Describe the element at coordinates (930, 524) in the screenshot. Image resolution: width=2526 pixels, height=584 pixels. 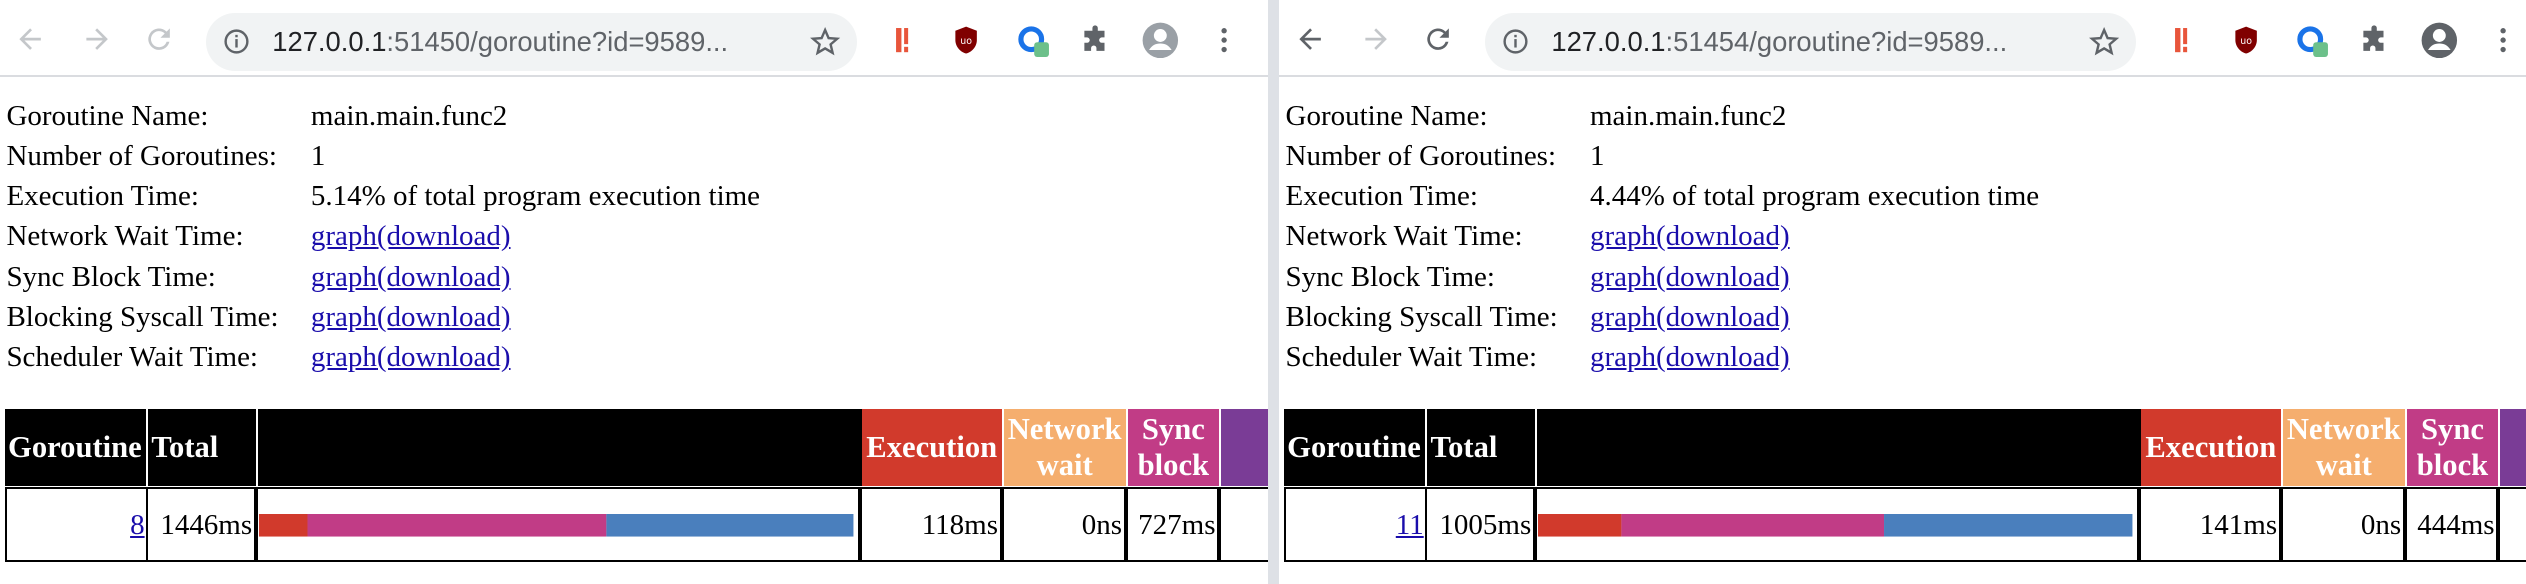
I see `table-cell: 118ms` at that location.